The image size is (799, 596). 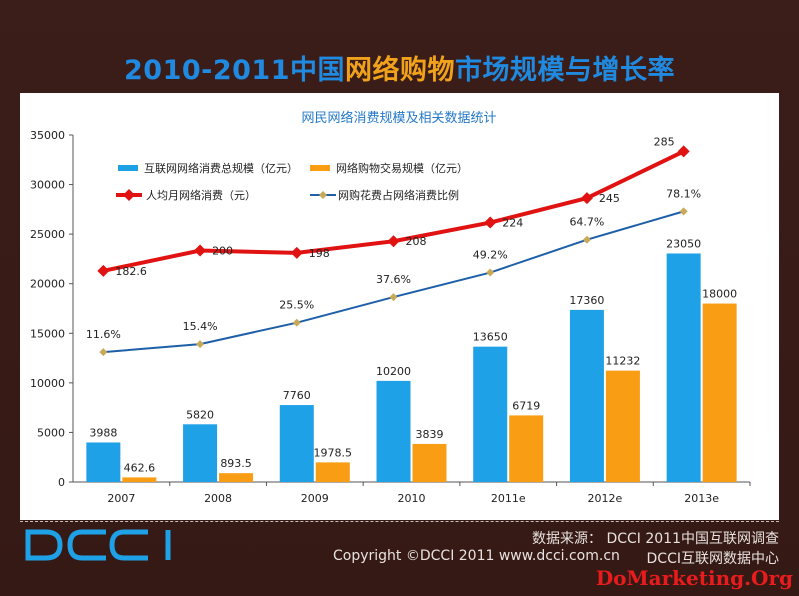 What do you see at coordinates (399, 521) in the screenshot?
I see `footer-divider` at bounding box center [399, 521].